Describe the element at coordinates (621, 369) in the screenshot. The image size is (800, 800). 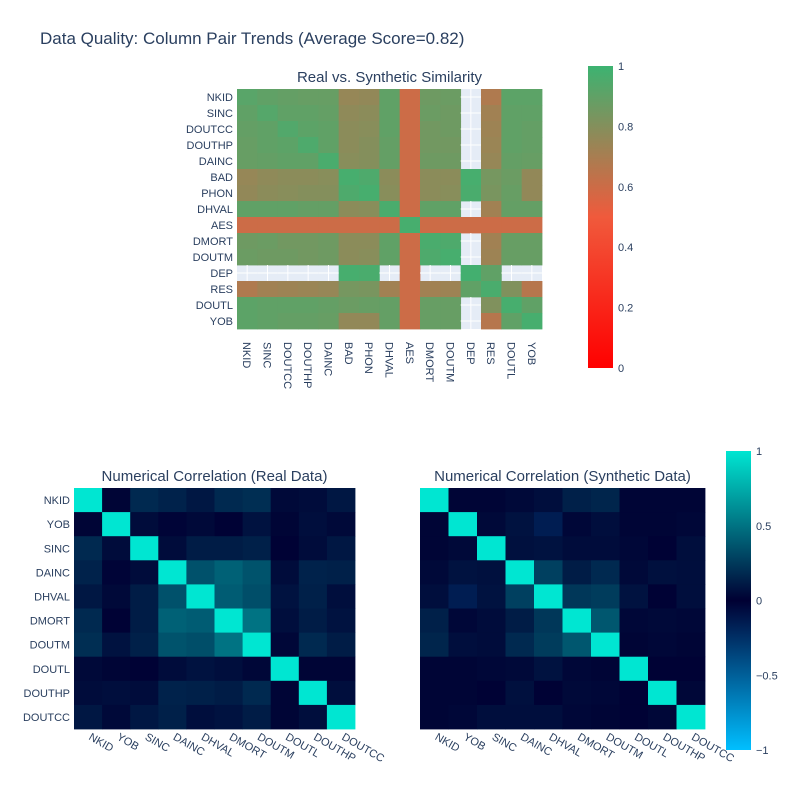
I see `colorbar-tick-label: 0` at that location.